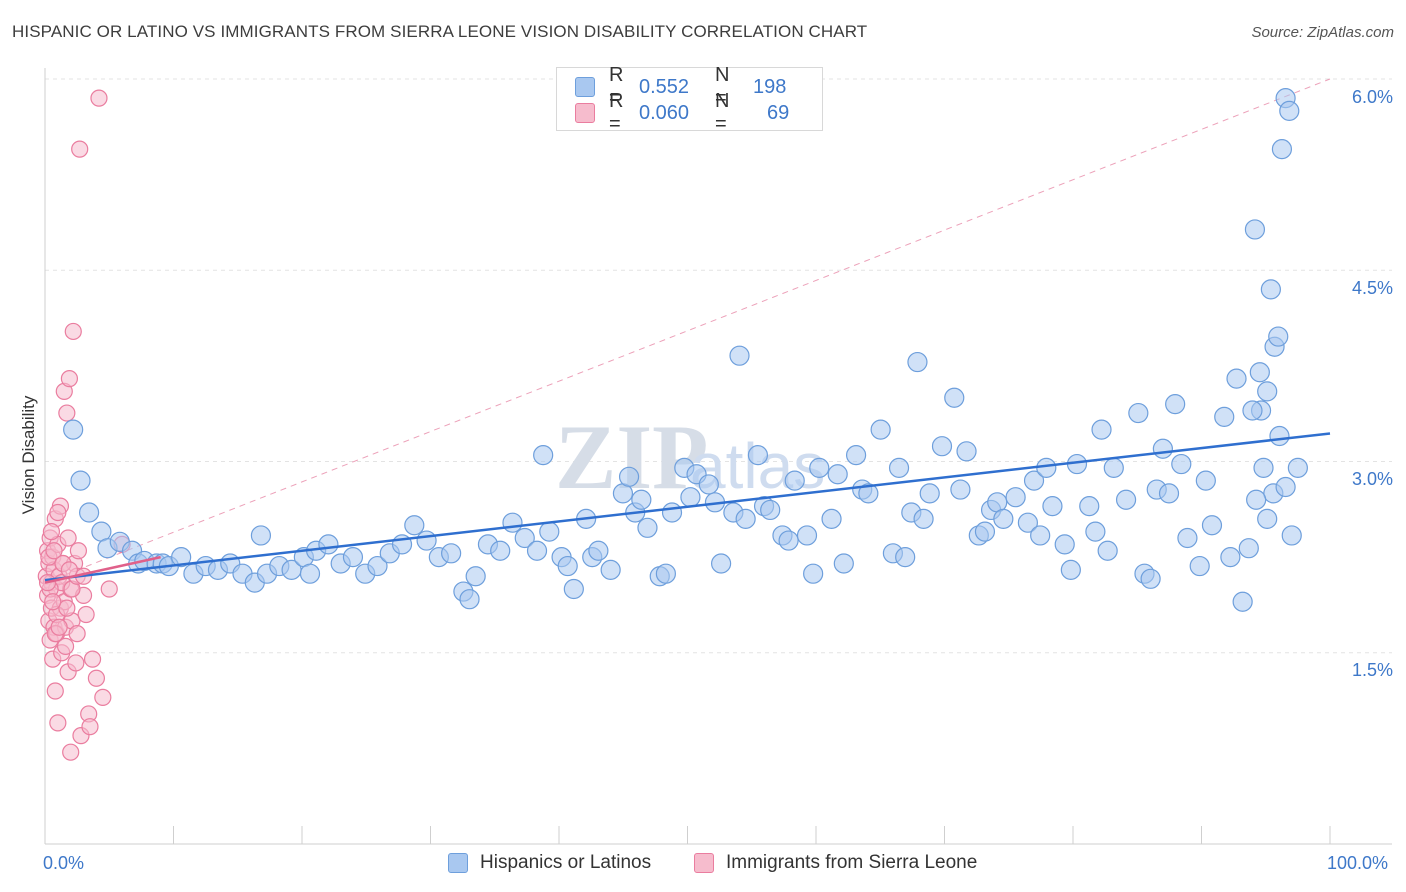  I want to click on pink-swatch, so click(585, 113).